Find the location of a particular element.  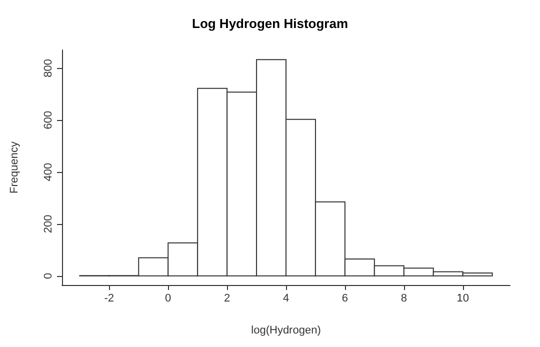

x-tick-label: 0 is located at coordinates (168, 298).